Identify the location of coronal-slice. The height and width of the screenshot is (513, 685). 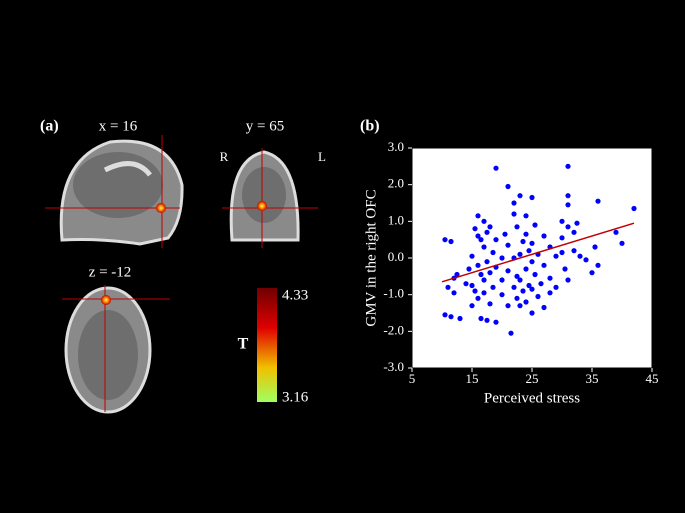
(270, 198).